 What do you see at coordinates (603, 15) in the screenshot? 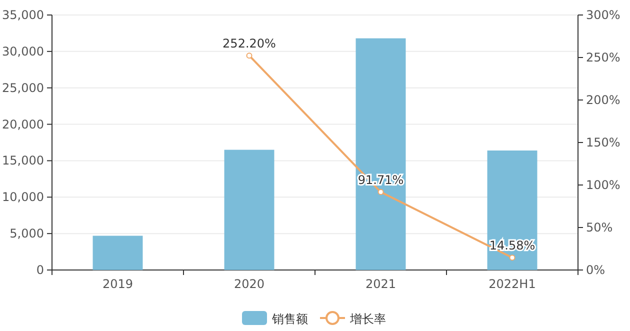
I see `y2-tick-label: 300%` at bounding box center [603, 15].